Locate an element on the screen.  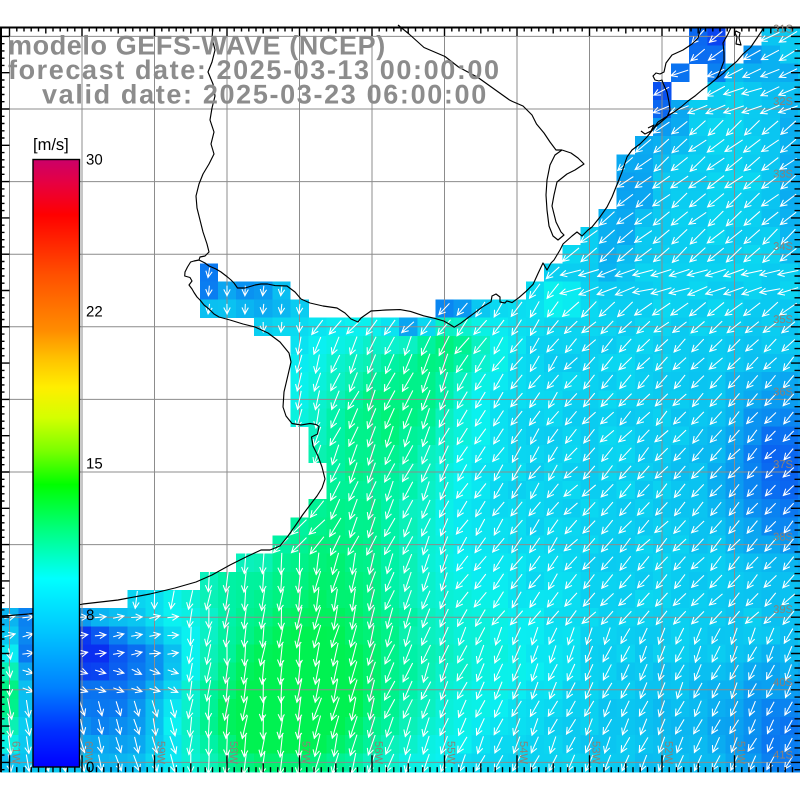
svg-text: 32S is located at coordinates (783, 102).